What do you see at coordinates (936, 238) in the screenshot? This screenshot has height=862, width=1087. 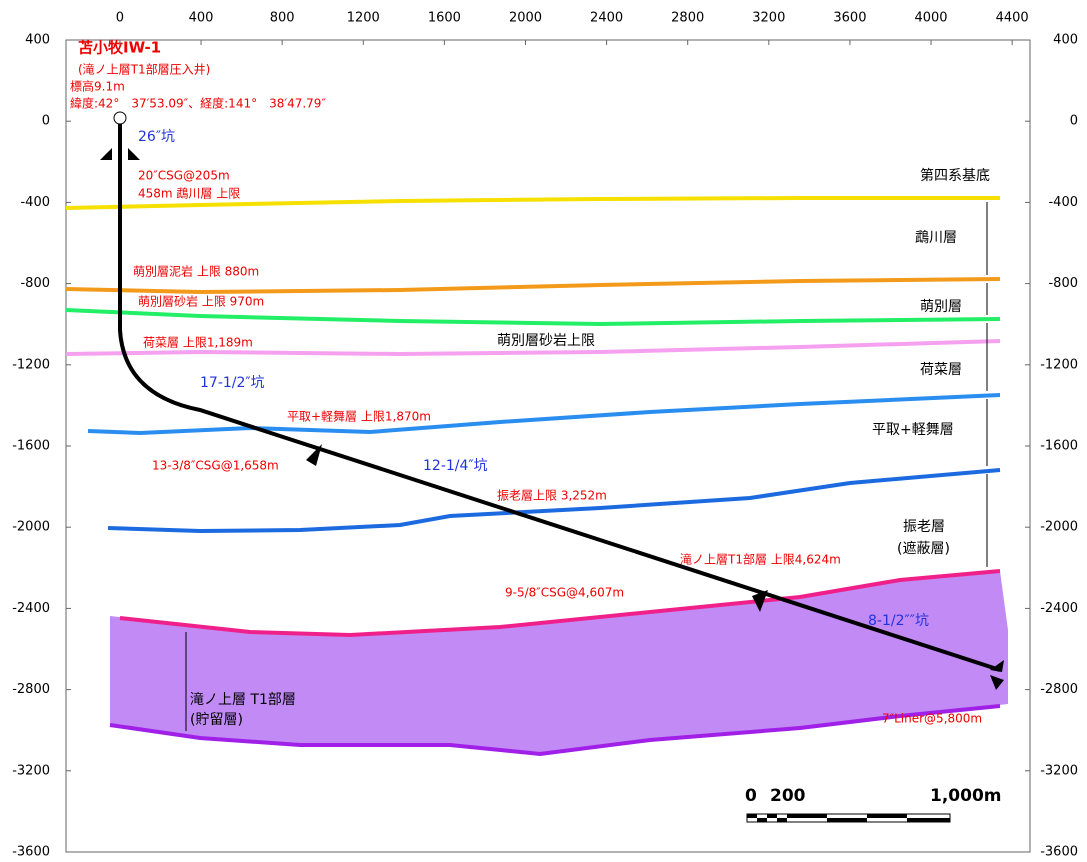 I see `formation-label: 鵡川層` at bounding box center [936, 238].